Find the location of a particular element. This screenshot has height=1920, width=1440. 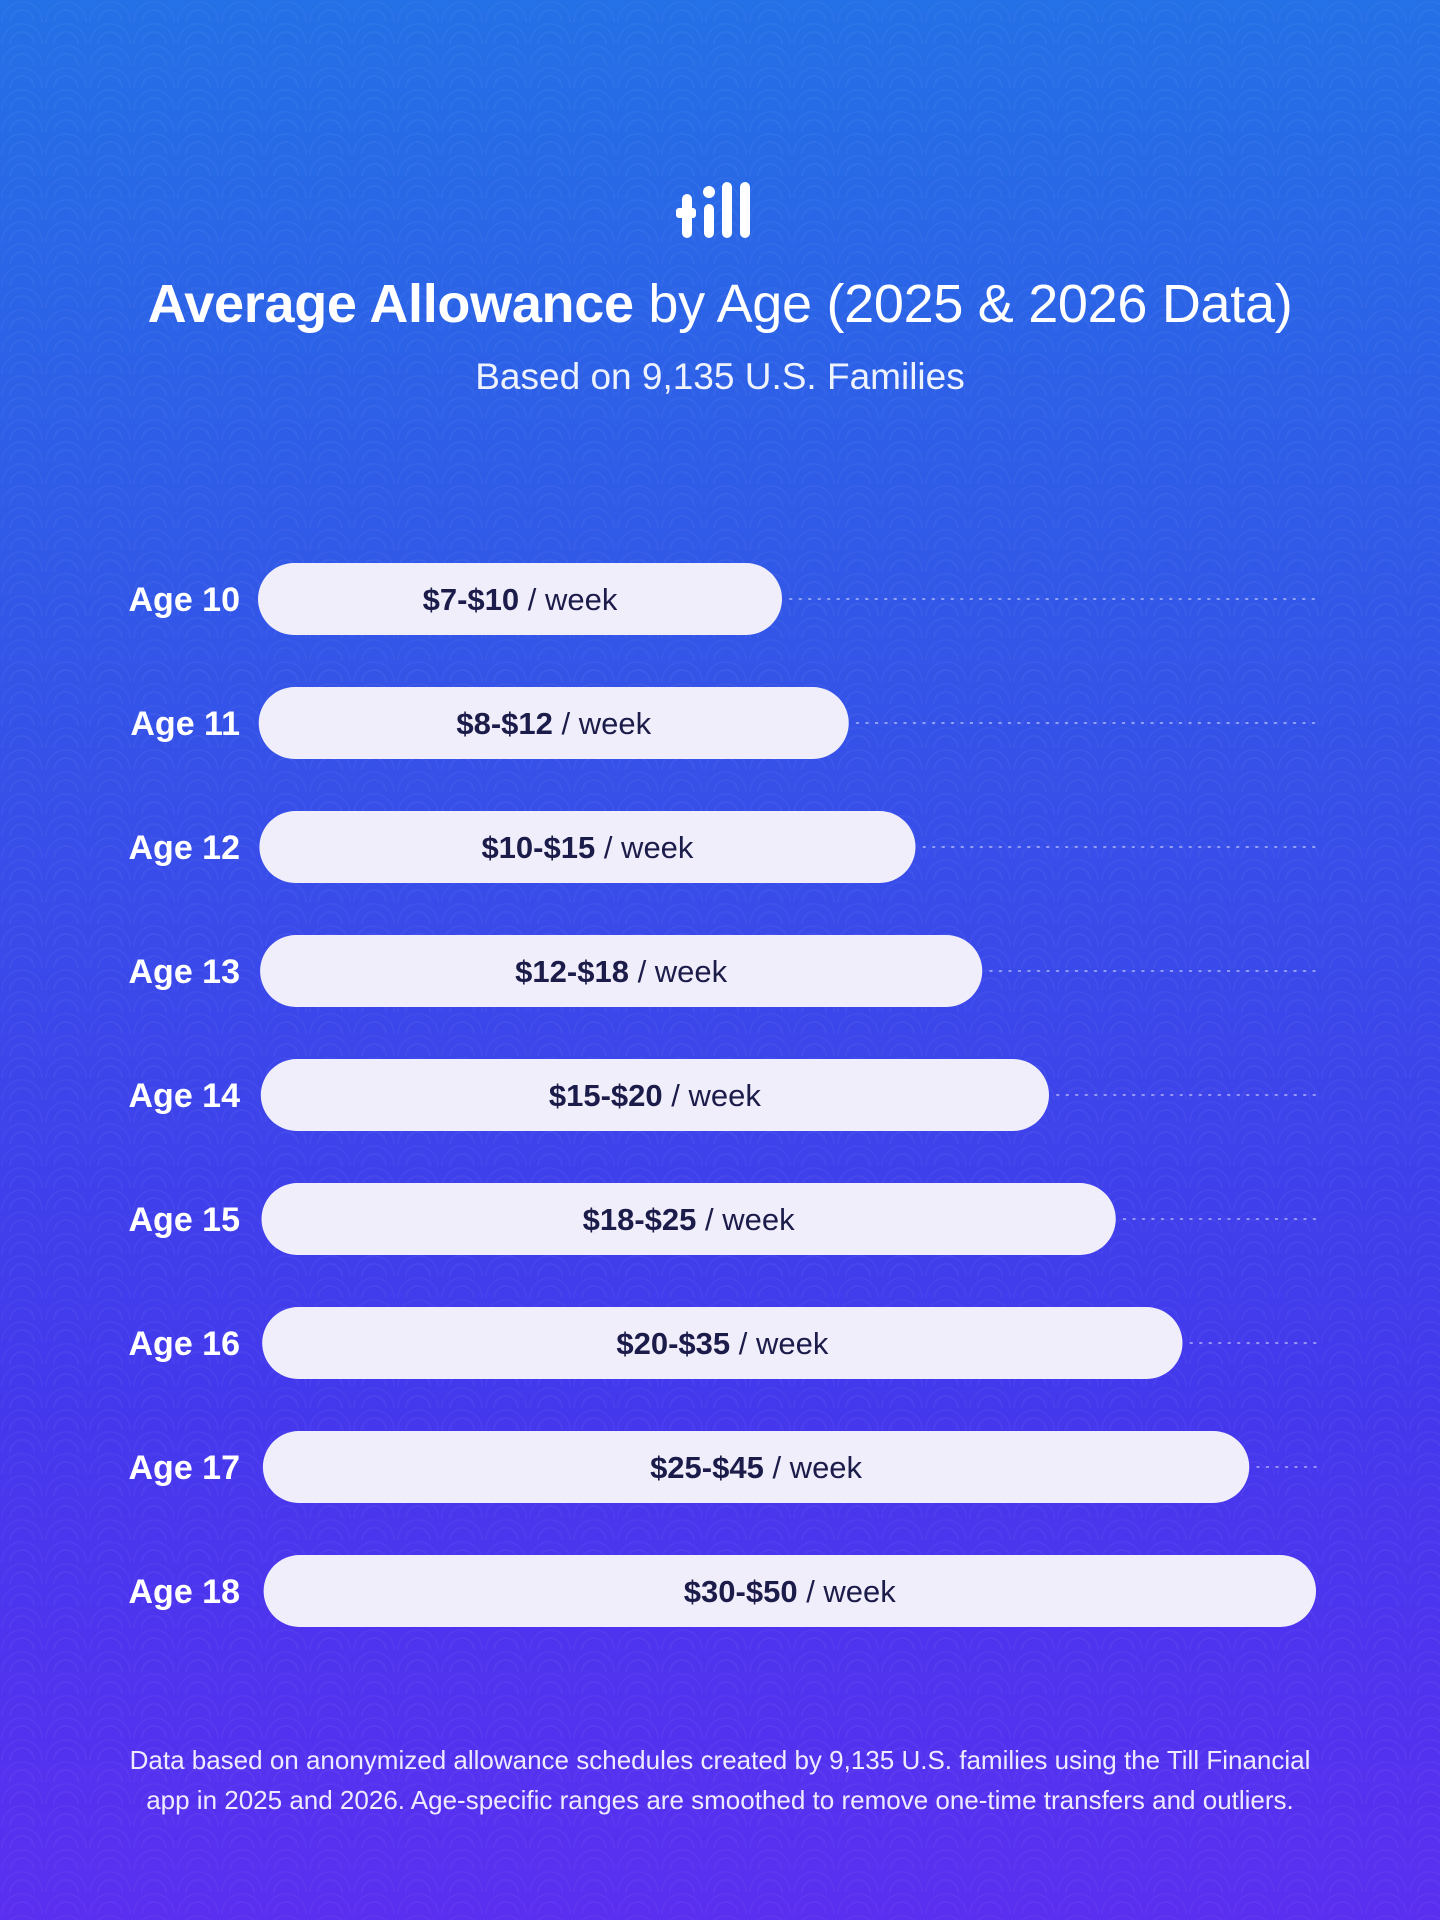

age-label: Age 12 is located at coordinates (185, 848).